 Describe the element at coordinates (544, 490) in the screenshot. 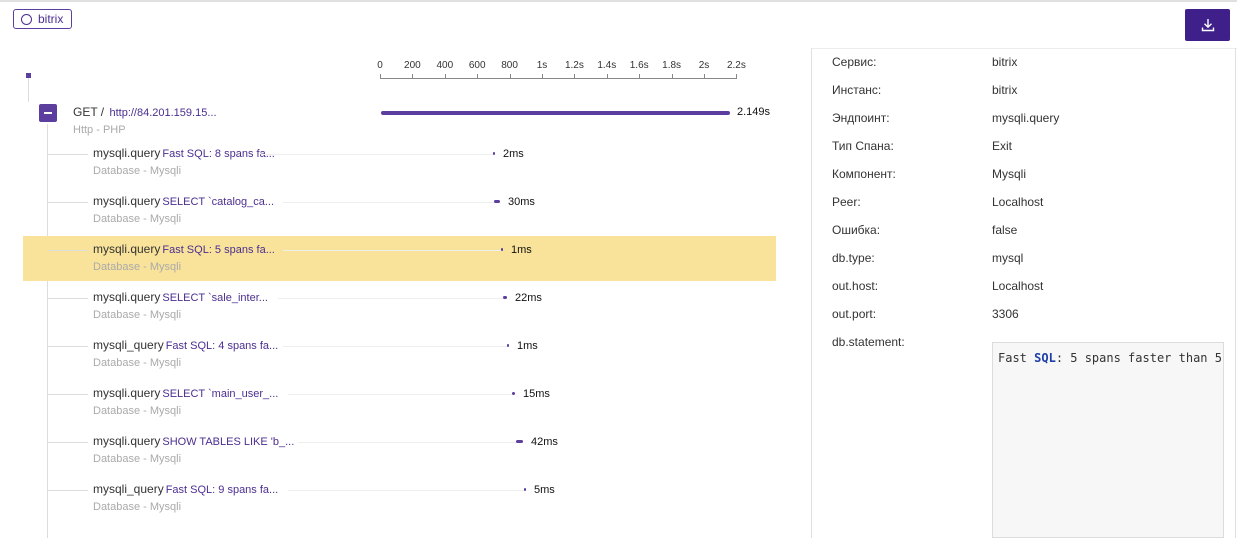

I see `span-duration: 5ms` at that location.